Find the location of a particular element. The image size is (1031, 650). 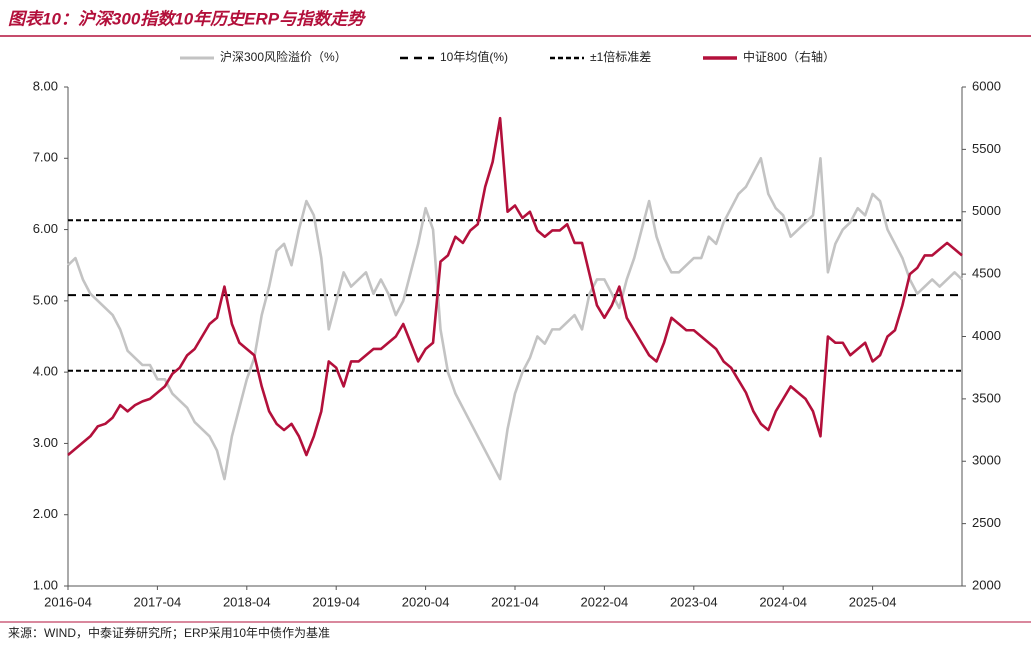

y-tick-label: 1.00 is located at coordinates (45, 584).